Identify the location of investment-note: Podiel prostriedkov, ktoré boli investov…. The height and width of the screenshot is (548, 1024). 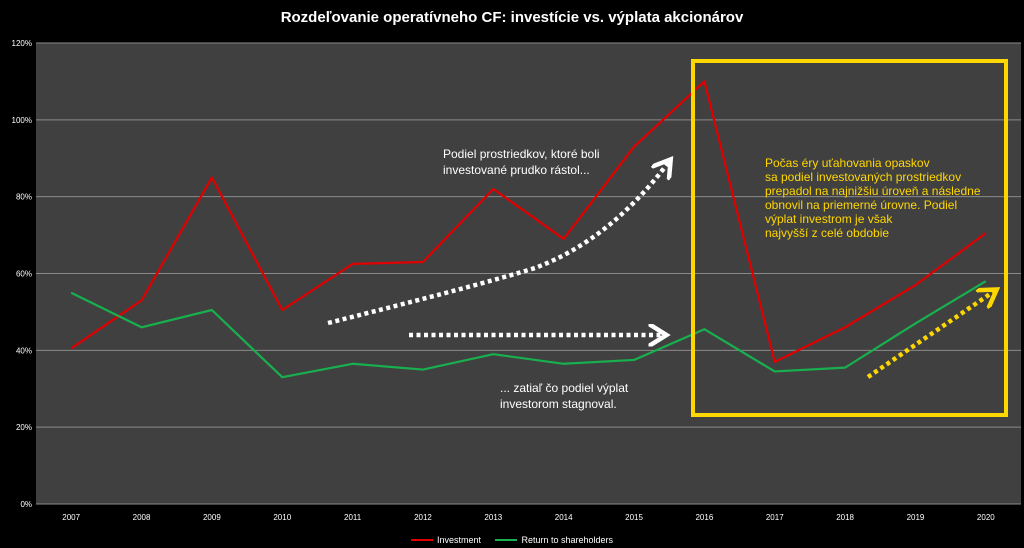
(523, 162).